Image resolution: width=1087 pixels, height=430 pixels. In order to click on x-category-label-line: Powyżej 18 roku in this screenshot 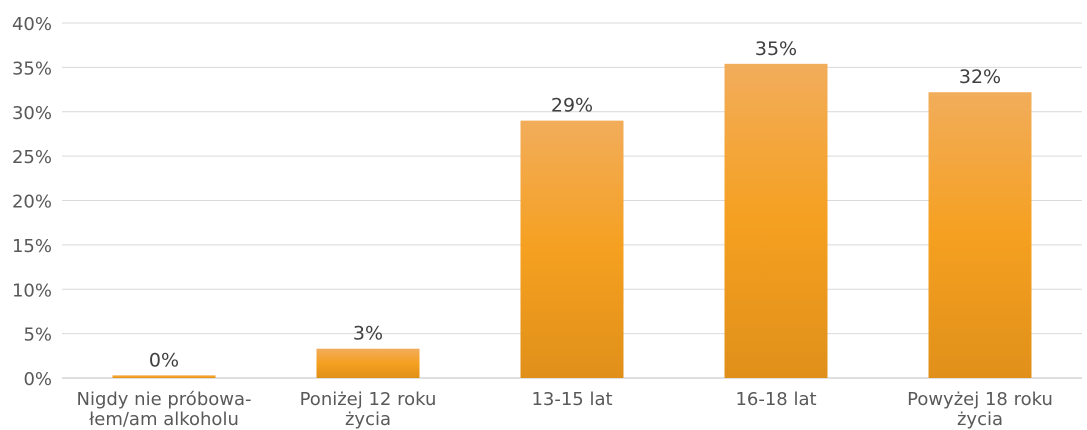, I will do `click(980, 399)`.